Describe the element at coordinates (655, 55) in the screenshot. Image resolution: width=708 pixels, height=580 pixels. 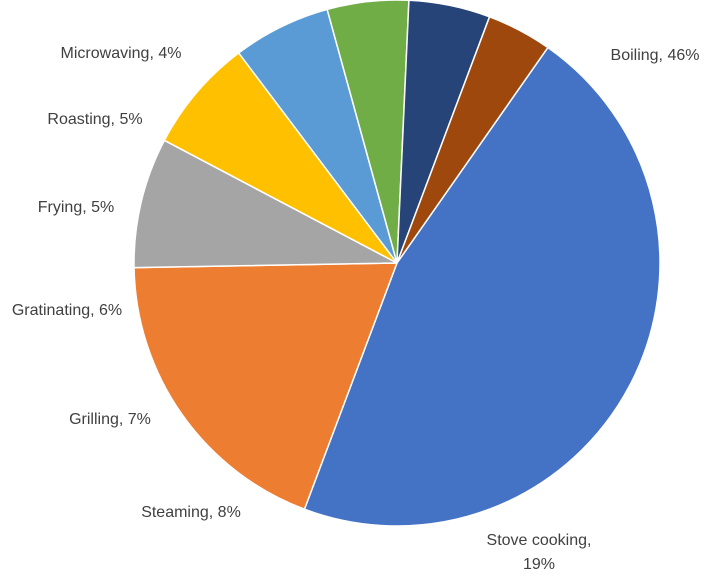
I see `data-label-boiling: Boiling, 46%` at that location.